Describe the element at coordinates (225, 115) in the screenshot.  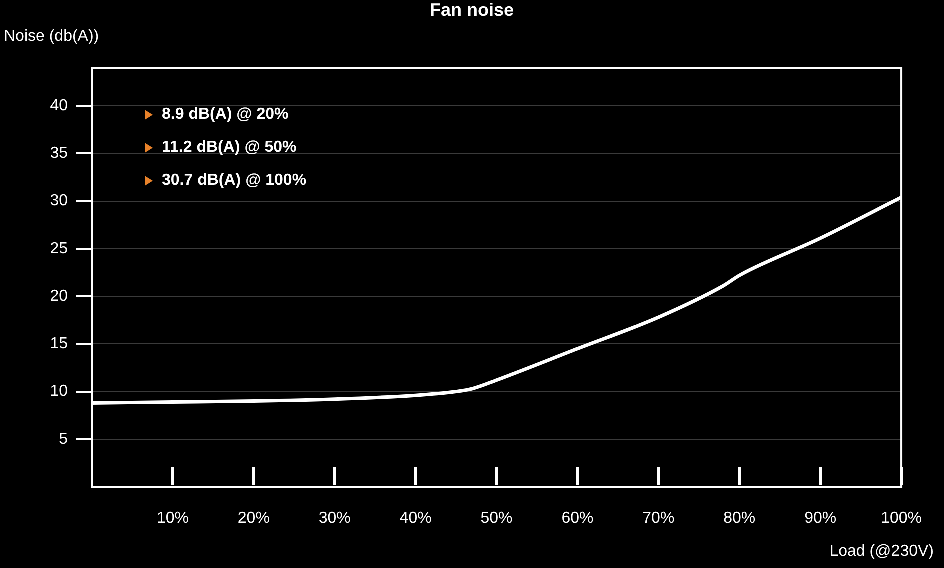
I see `annotation: 8.9 dB(A) @ 20%` at that location.